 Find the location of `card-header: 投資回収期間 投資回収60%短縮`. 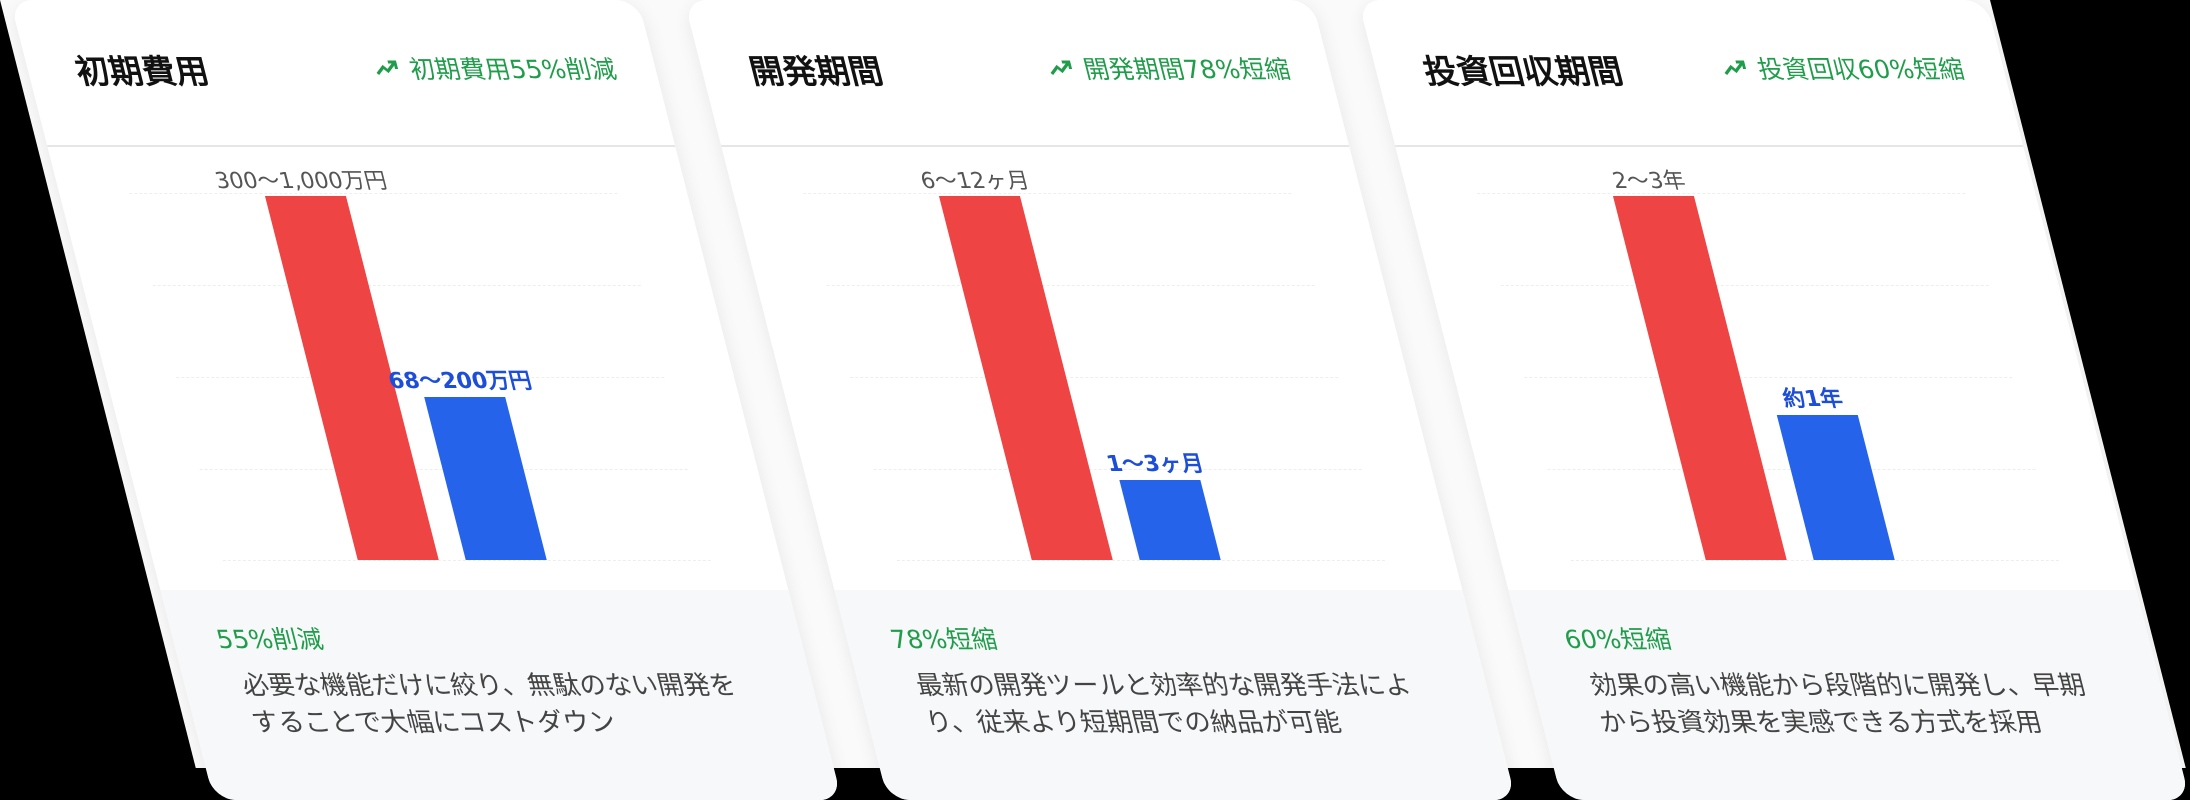

card-header: 投資回収期間 投資回収60%短縮 is located at coordinates (1691, 73).